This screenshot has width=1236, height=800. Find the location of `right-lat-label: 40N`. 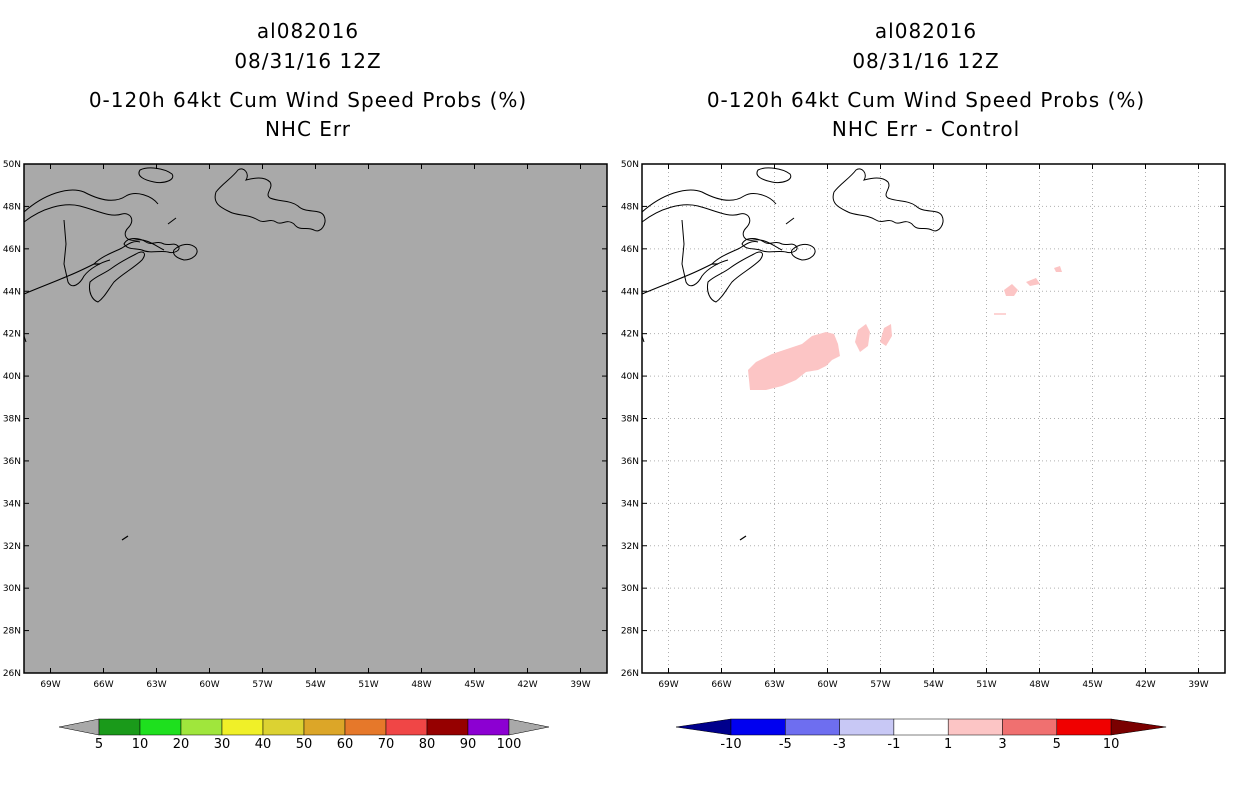

right-lat-label: 40N is located at coordinates (630, 377).